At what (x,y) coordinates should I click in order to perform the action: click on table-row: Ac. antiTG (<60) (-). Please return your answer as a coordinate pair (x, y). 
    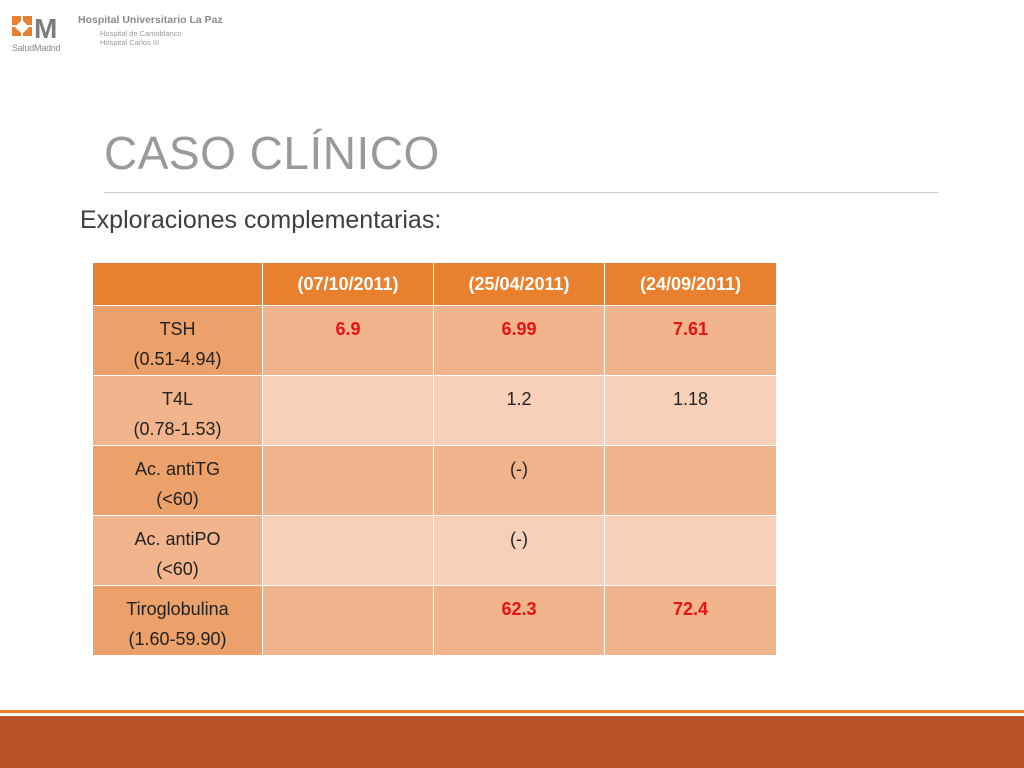
    Looking at the image, I should click on (434, 480).